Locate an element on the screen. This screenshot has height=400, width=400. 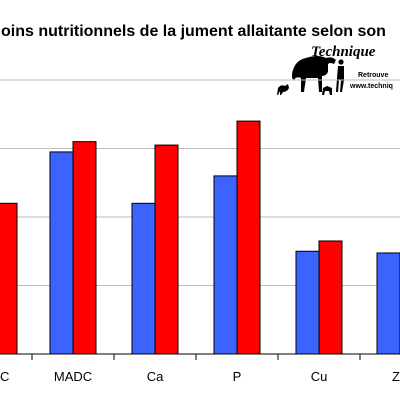
x-tick-labels: C MADC Ca P Cu Z is located at coordinates (200, 376).